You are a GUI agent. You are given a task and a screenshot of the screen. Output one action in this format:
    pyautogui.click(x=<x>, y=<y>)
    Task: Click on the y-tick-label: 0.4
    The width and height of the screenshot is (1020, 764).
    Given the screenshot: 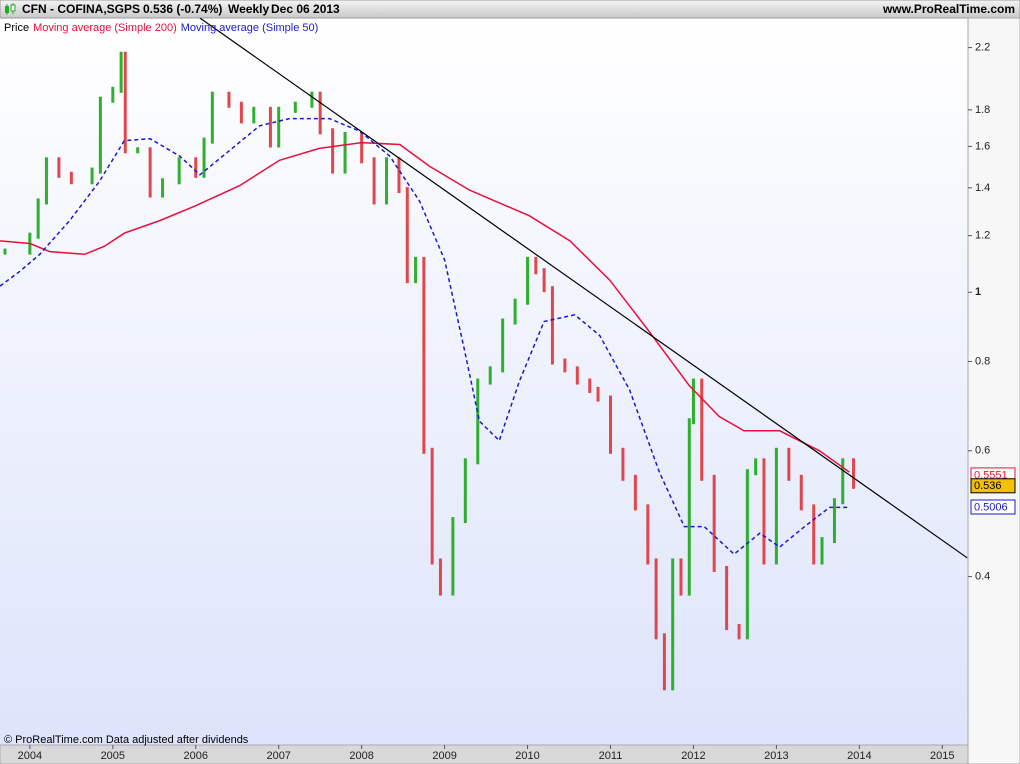 What is the action you would take?
    pyautogui.click(x=982, y=577)
    